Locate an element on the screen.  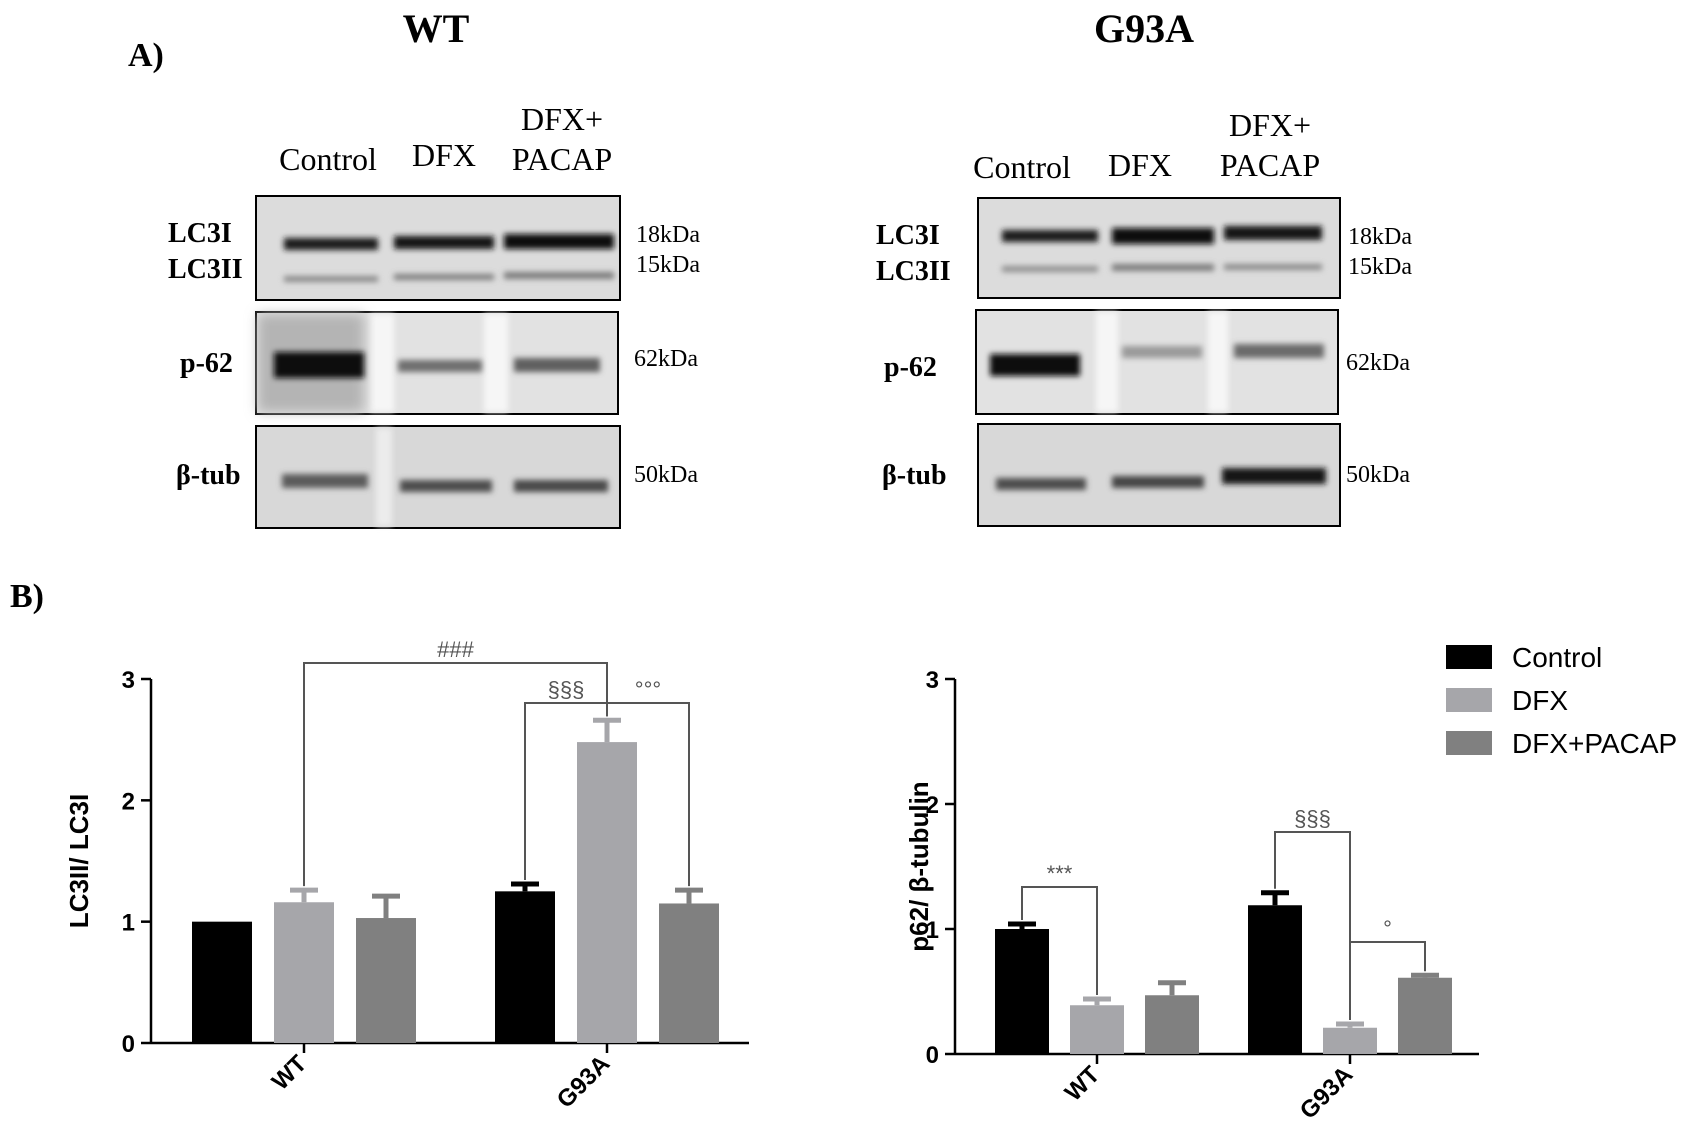
band-lc3ii-dfx-g93a is located at coordinates (1163, 267).